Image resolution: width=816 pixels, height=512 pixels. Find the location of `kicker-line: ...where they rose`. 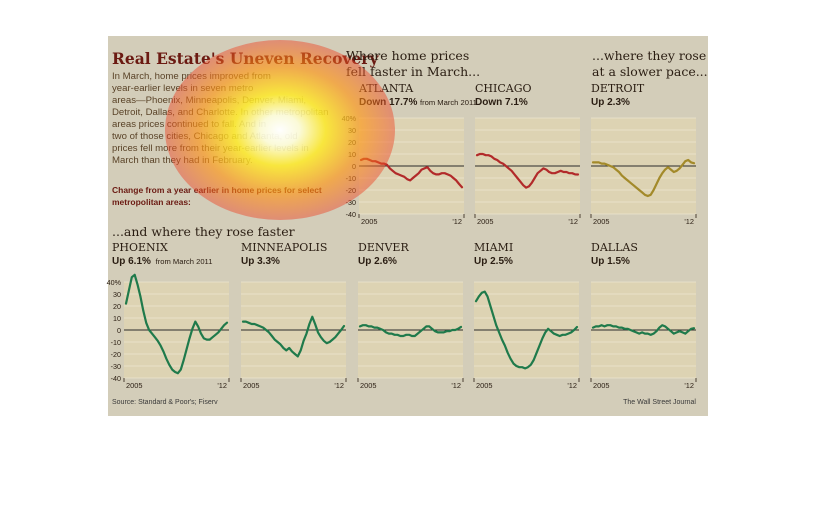

kicker-line: ...where they rose is located at coordinates (649, 55).